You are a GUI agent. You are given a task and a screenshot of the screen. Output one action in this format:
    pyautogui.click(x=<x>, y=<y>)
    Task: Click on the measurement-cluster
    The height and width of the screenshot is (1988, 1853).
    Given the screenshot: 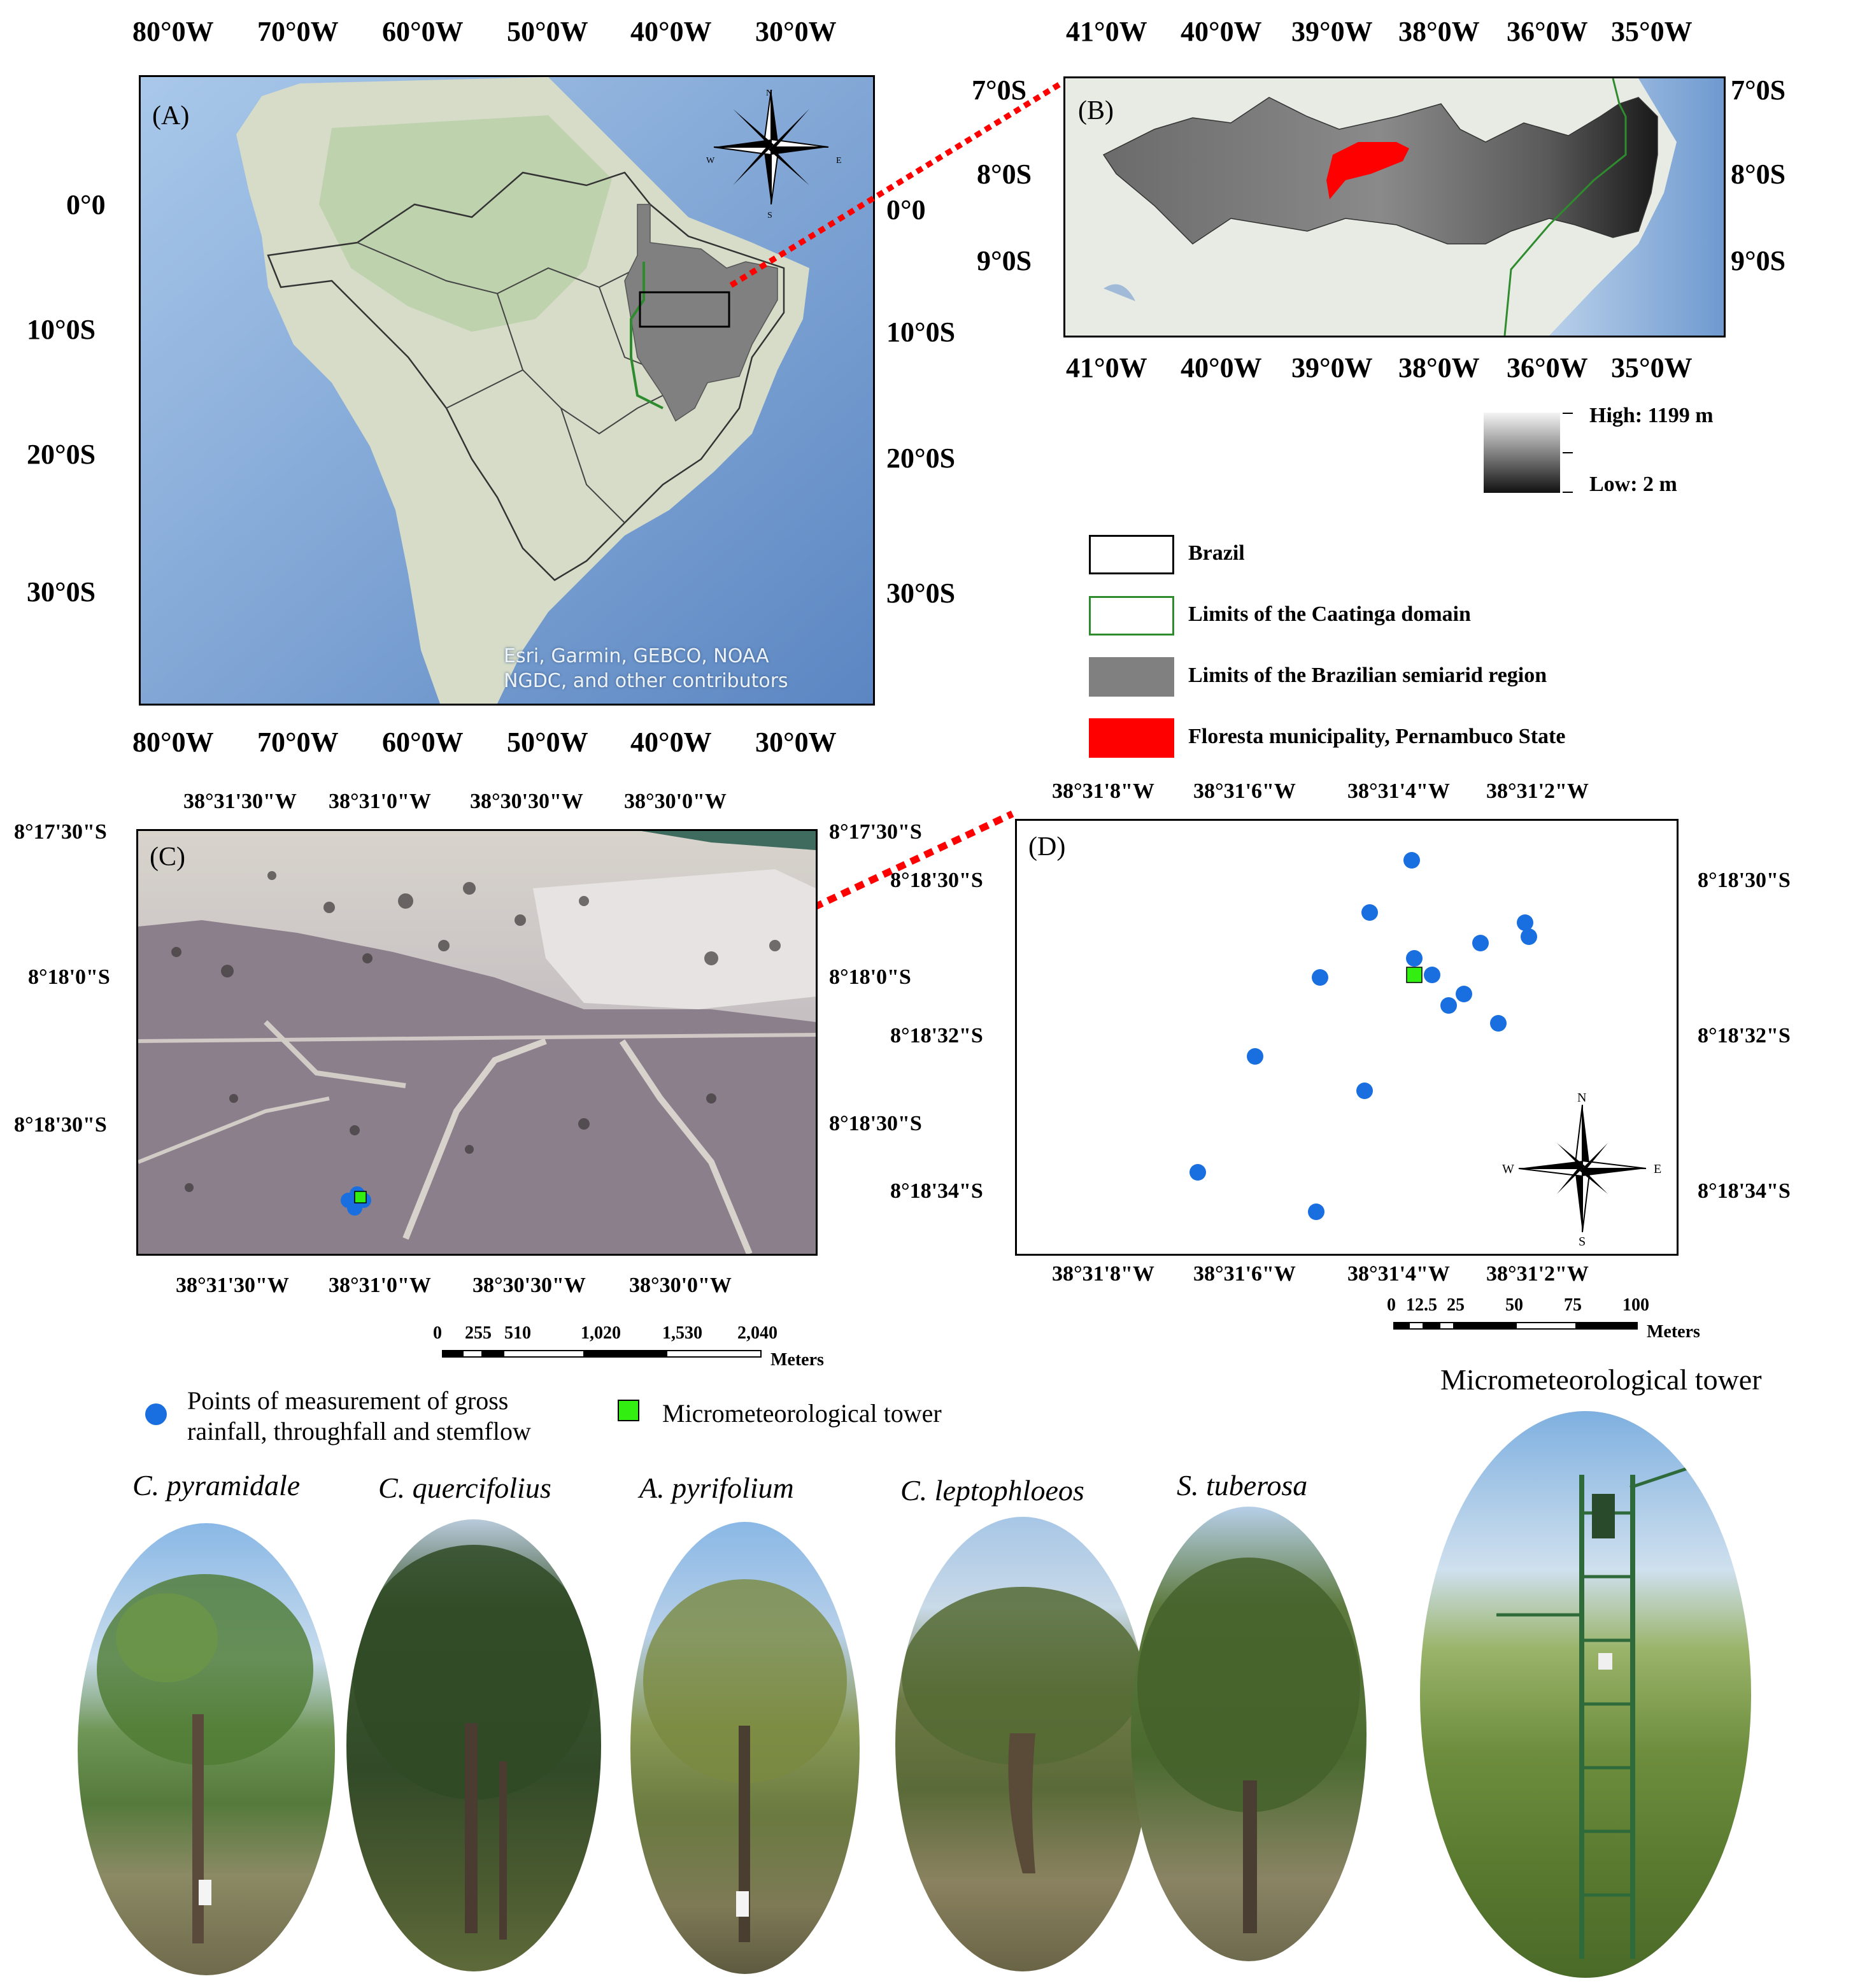 What is the action you would take?
    pyautogui.click(x=356, y=1201)
    